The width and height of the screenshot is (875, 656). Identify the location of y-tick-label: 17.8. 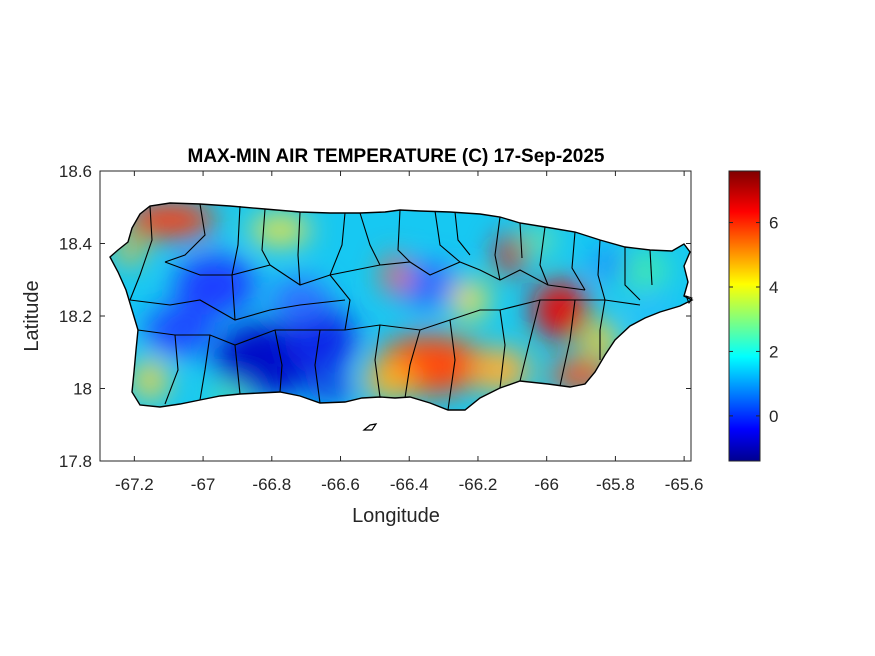
(75, 461).